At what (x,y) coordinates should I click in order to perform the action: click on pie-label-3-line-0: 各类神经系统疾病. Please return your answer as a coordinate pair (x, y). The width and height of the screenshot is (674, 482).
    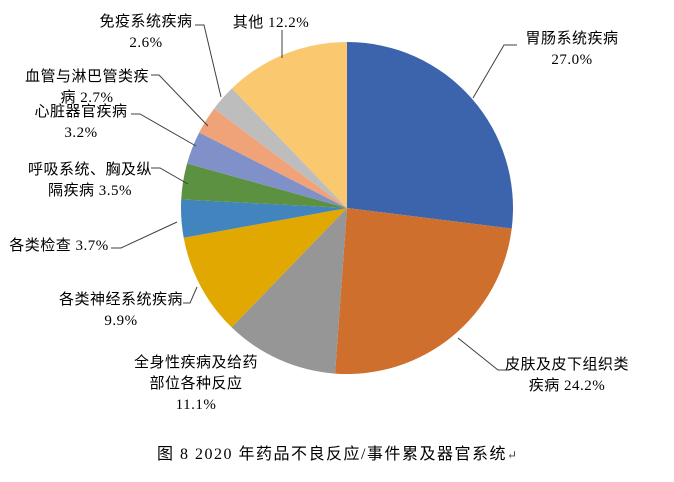
    Looking at the image, I should click on (121, 300).